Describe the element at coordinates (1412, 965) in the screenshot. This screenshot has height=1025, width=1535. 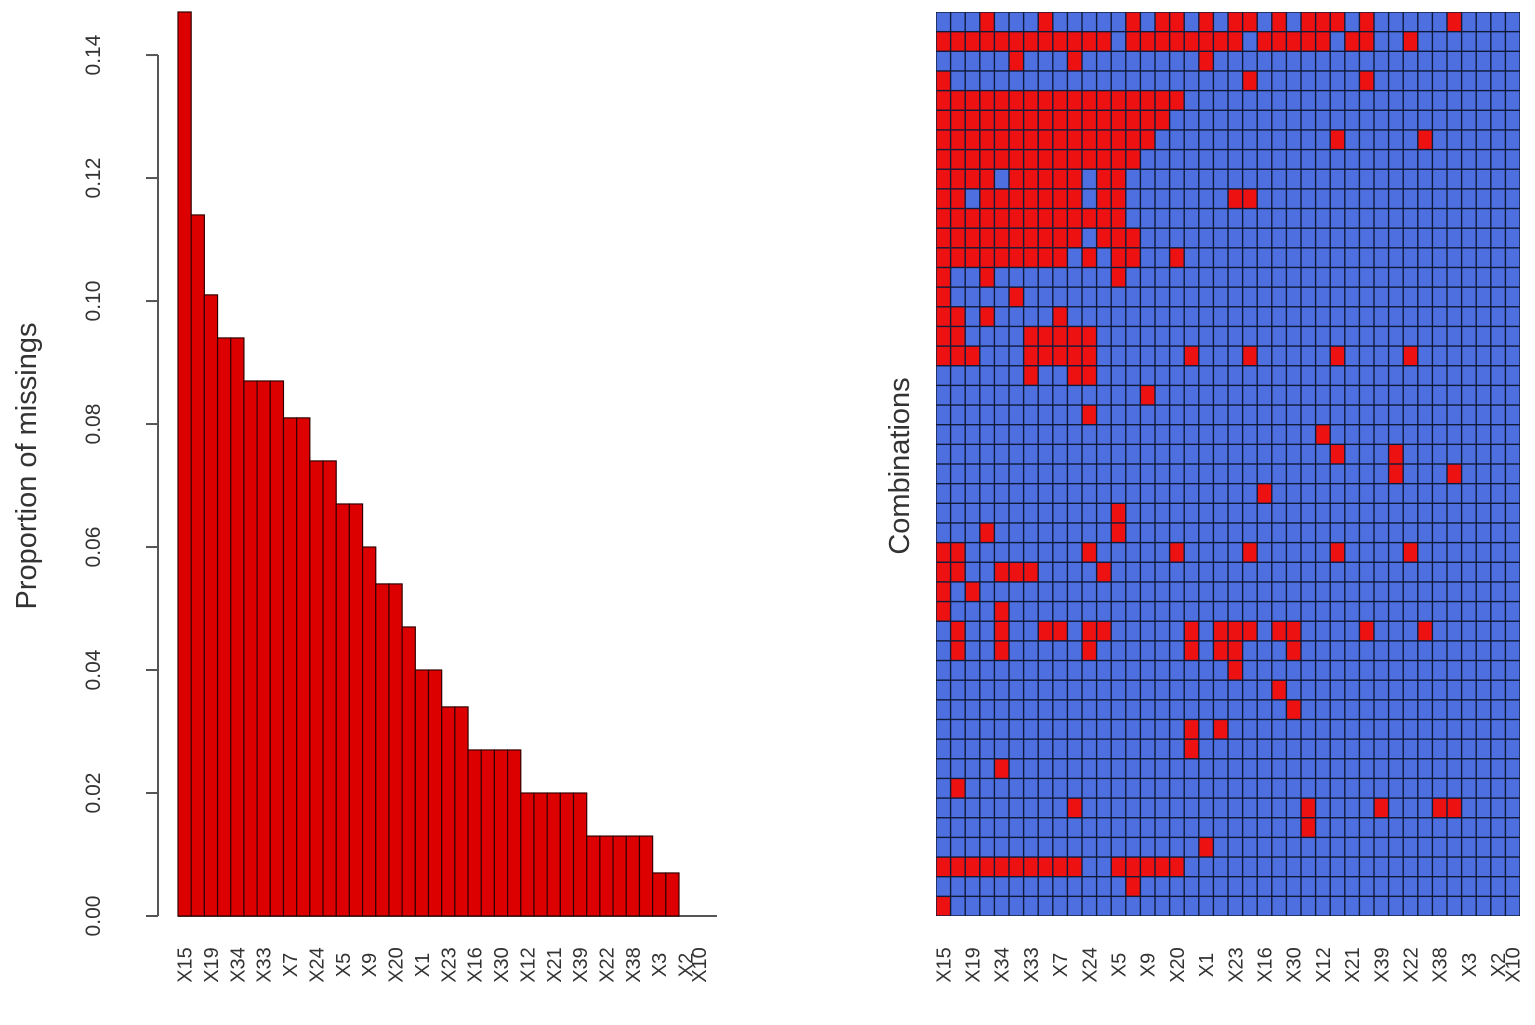
I see `x-tick-label: X22` at that location.